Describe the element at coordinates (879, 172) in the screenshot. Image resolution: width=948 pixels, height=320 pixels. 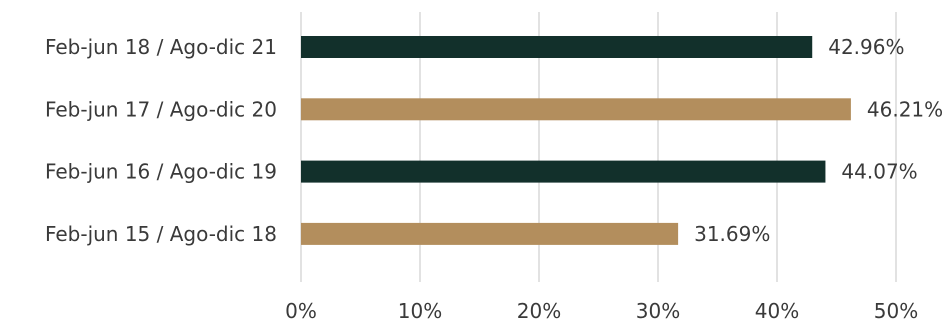
I see `data-label: 44.07%` at that location.